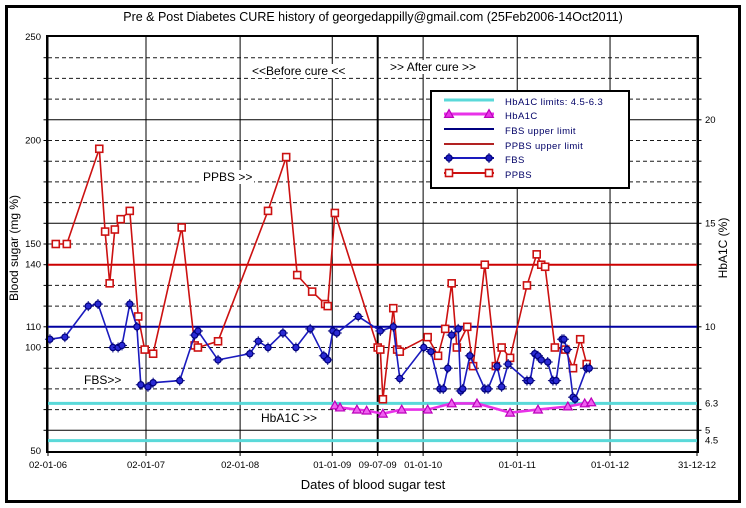  I want to click on svg-text: 09-07-09, so click(378, 465).